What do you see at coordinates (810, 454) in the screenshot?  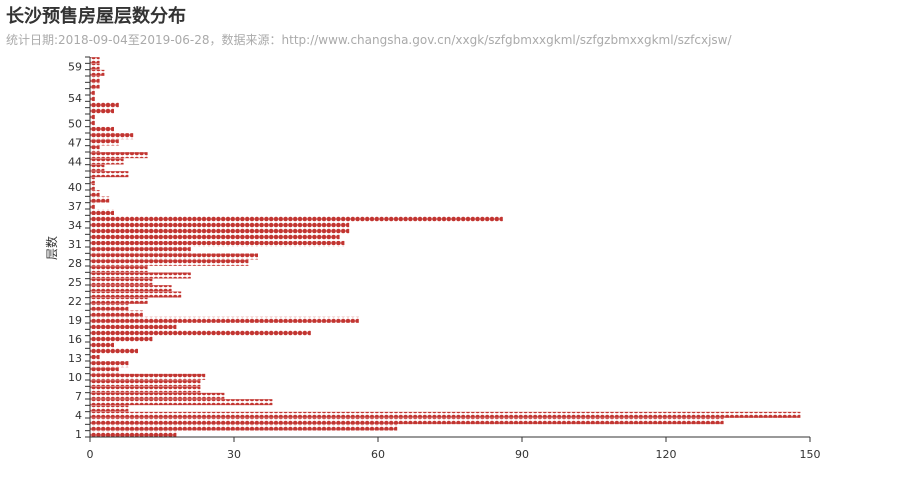 I see `x-tick-label: 150` at bounding box center [810, 454].